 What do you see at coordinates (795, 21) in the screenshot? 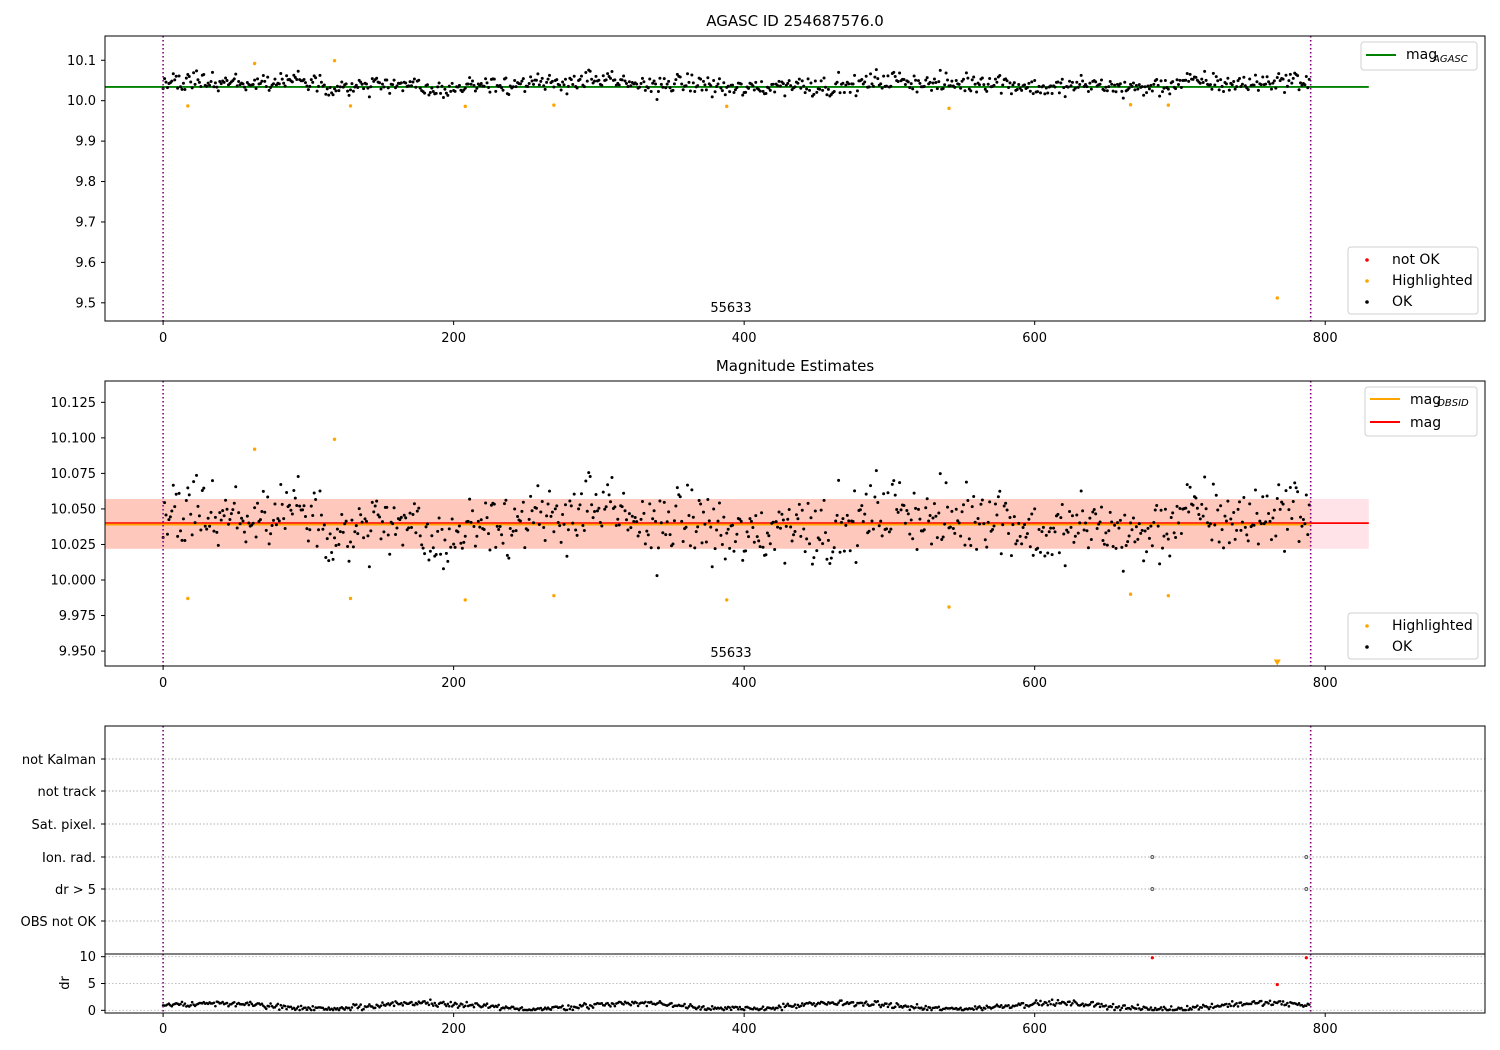
I see `panel1-title: AGASC ID 254687576.0` at bounding box center [795, 21].